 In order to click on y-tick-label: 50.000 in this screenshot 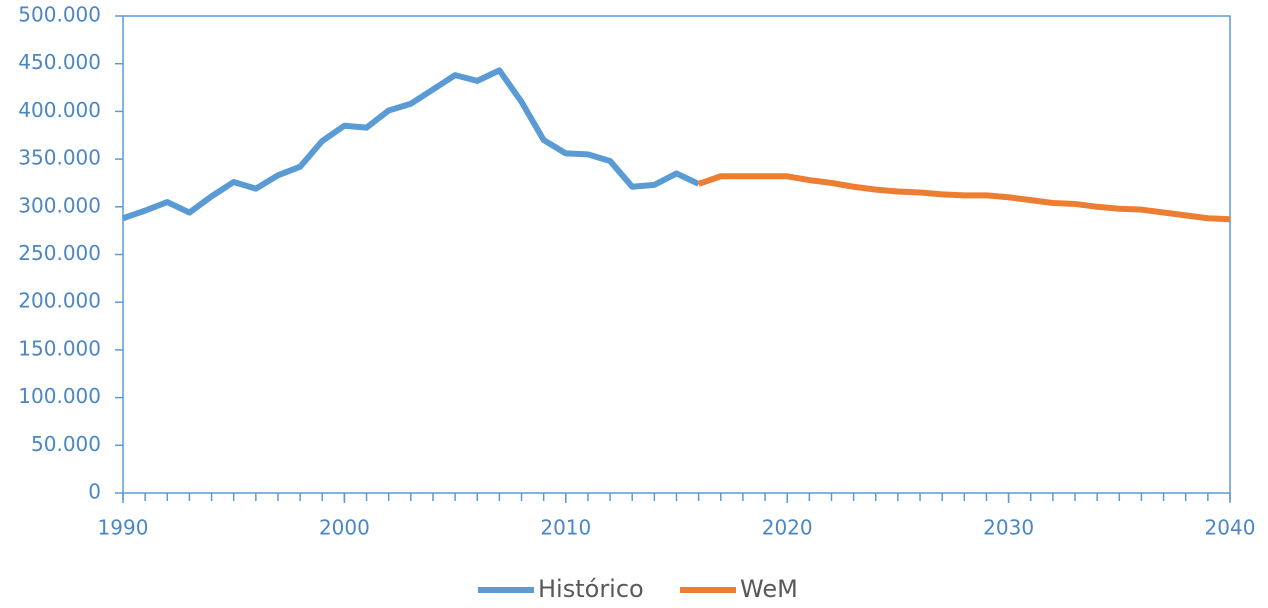, I will do `click(66, 444)`.